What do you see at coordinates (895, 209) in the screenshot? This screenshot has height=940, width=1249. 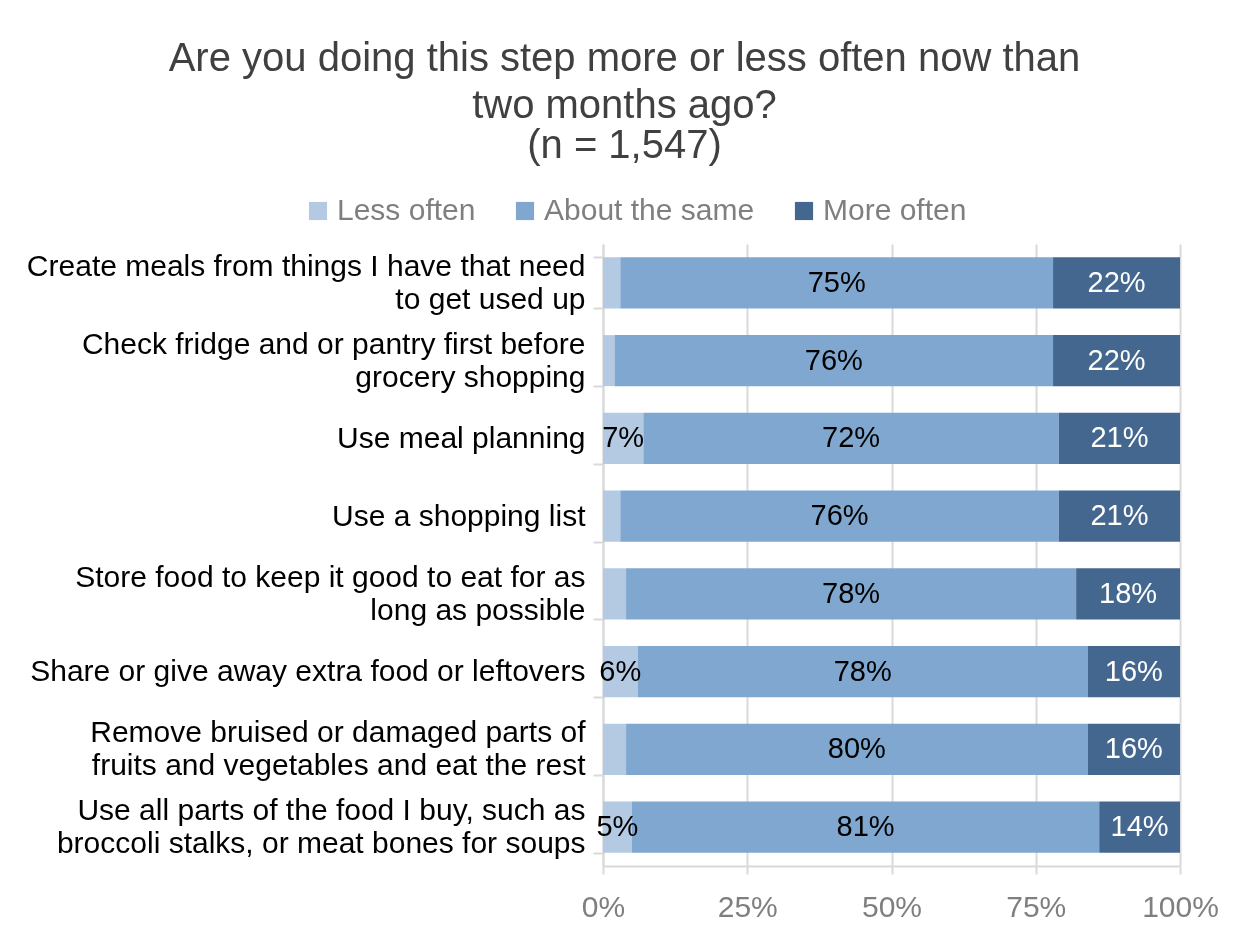 I see `legend-label: More often` at bounding box center [895, 209].